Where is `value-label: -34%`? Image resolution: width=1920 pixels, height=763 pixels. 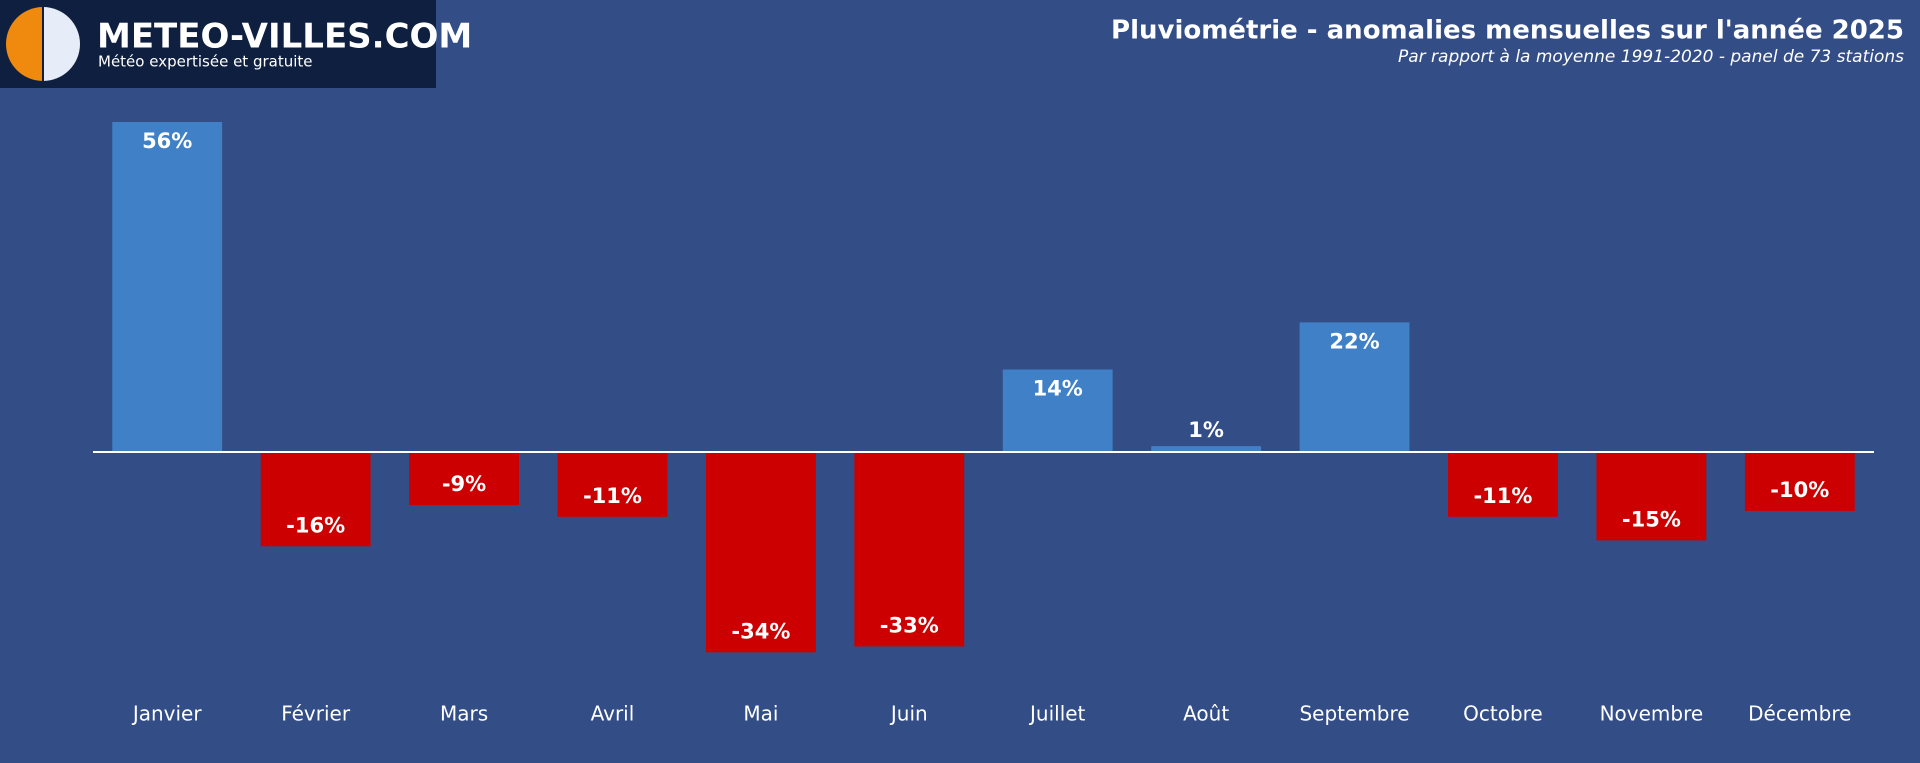
value-label: -34% is located at coordinates (760, 631).